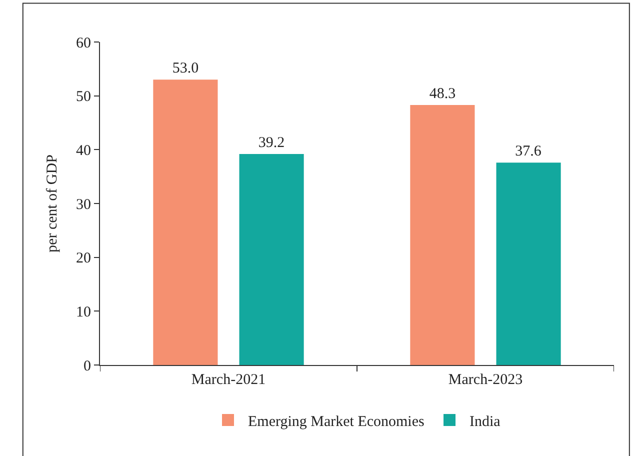 This screenshot has width=639, height=456. I want to click on y-axis-title: per cent of GDP, so click(52, 203).